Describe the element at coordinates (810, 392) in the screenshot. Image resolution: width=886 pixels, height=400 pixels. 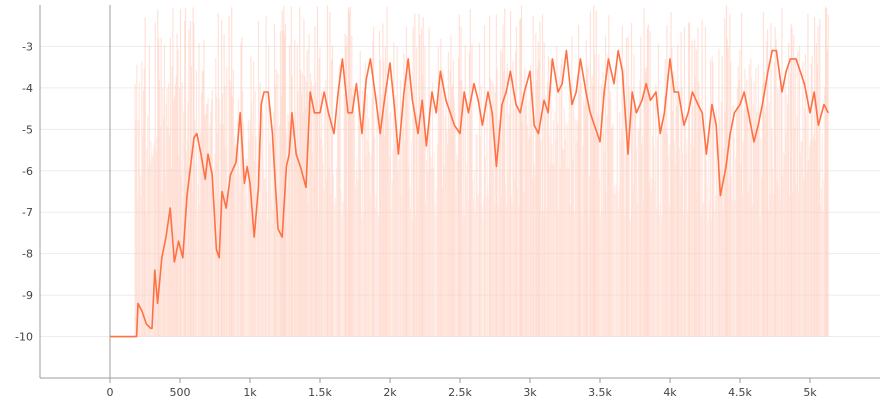
I see `x-tick-label: 5k` at that location.